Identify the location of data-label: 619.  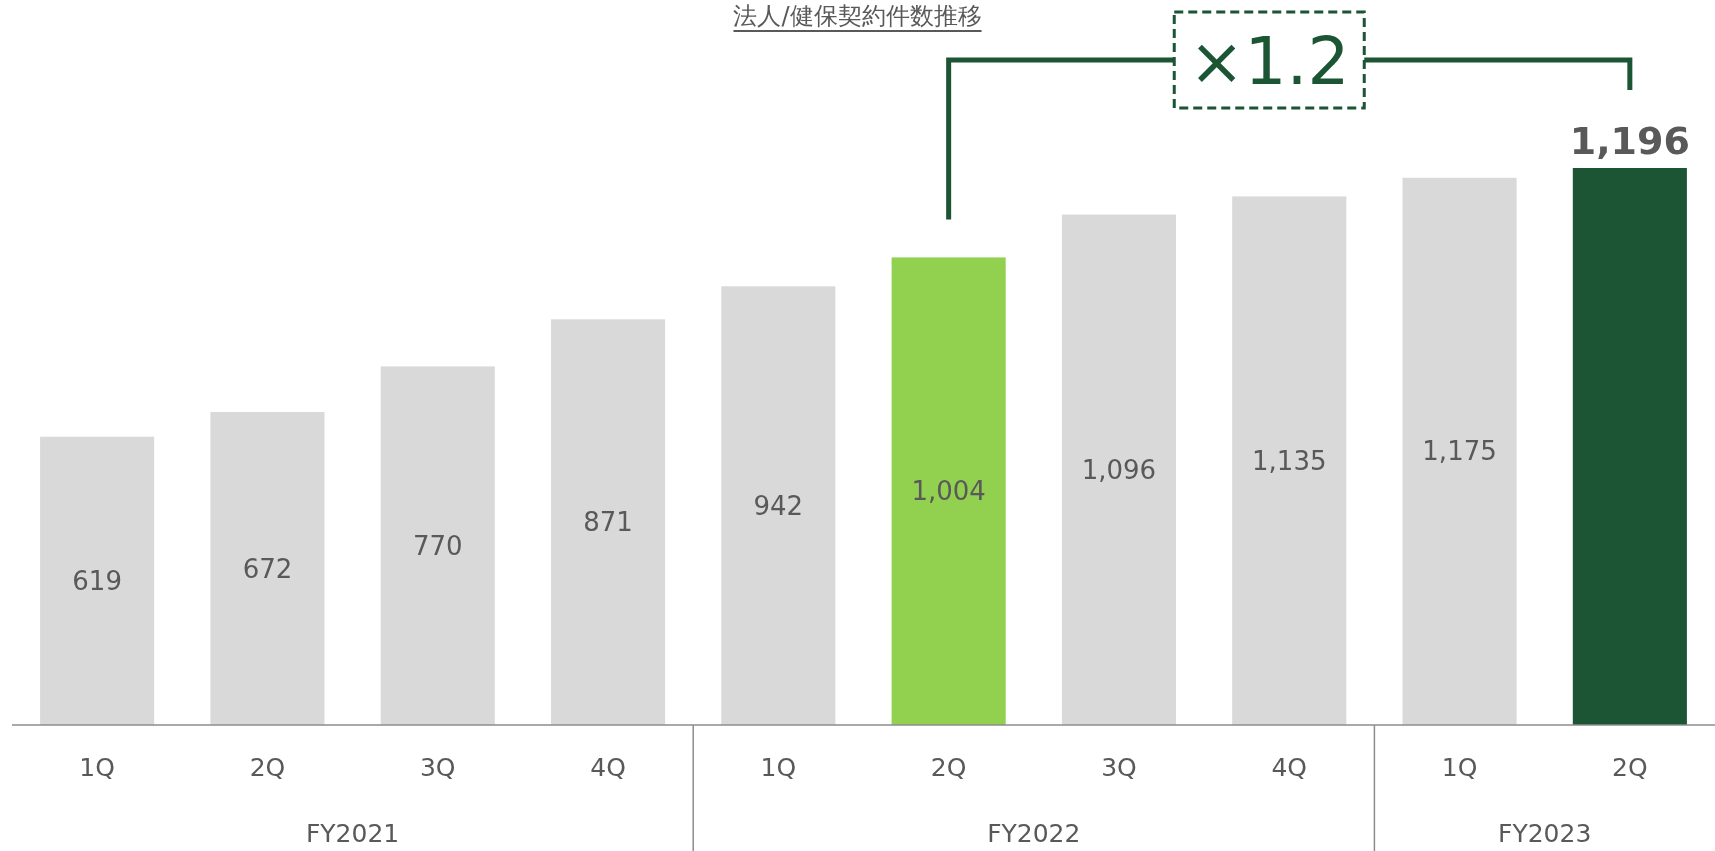
(97, 580).